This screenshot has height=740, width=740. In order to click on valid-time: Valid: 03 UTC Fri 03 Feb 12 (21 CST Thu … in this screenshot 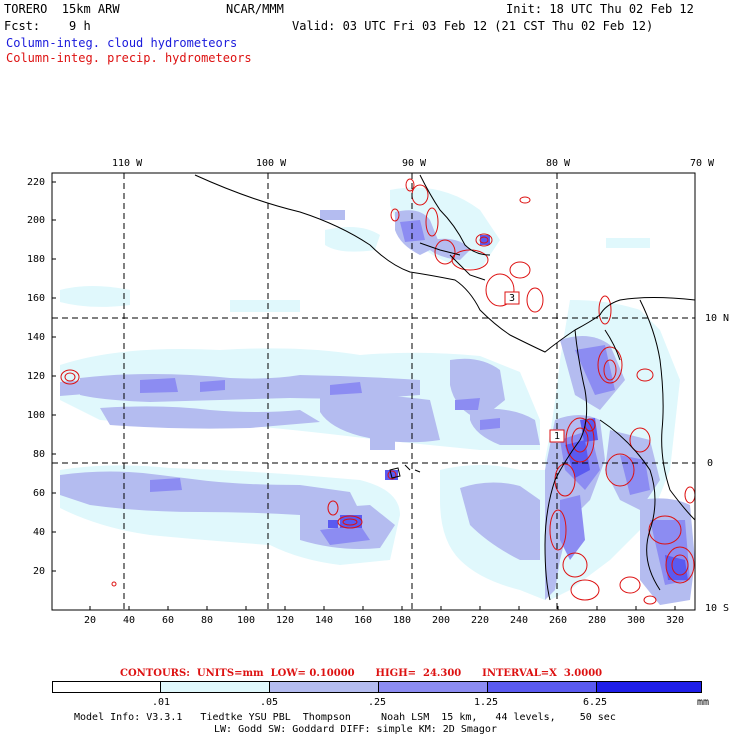, I will do `click(473, 26)`.